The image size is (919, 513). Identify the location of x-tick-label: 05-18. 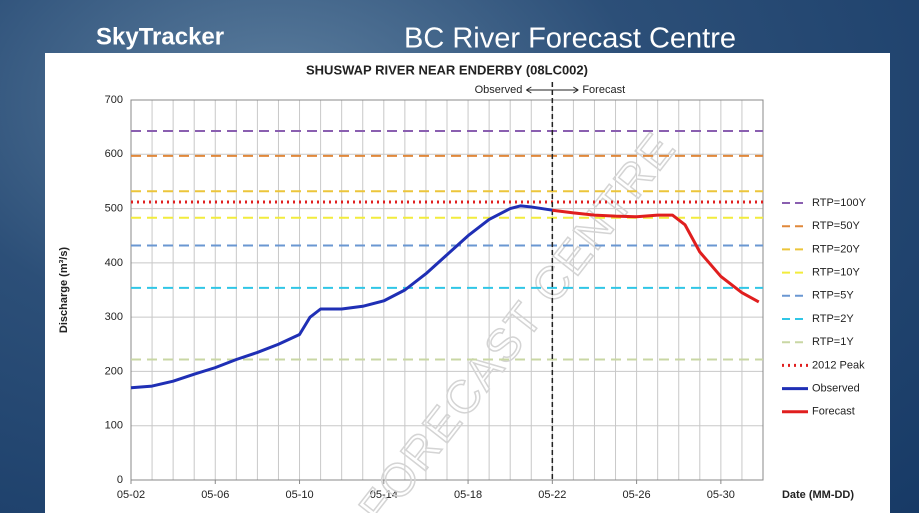
(468, 495).